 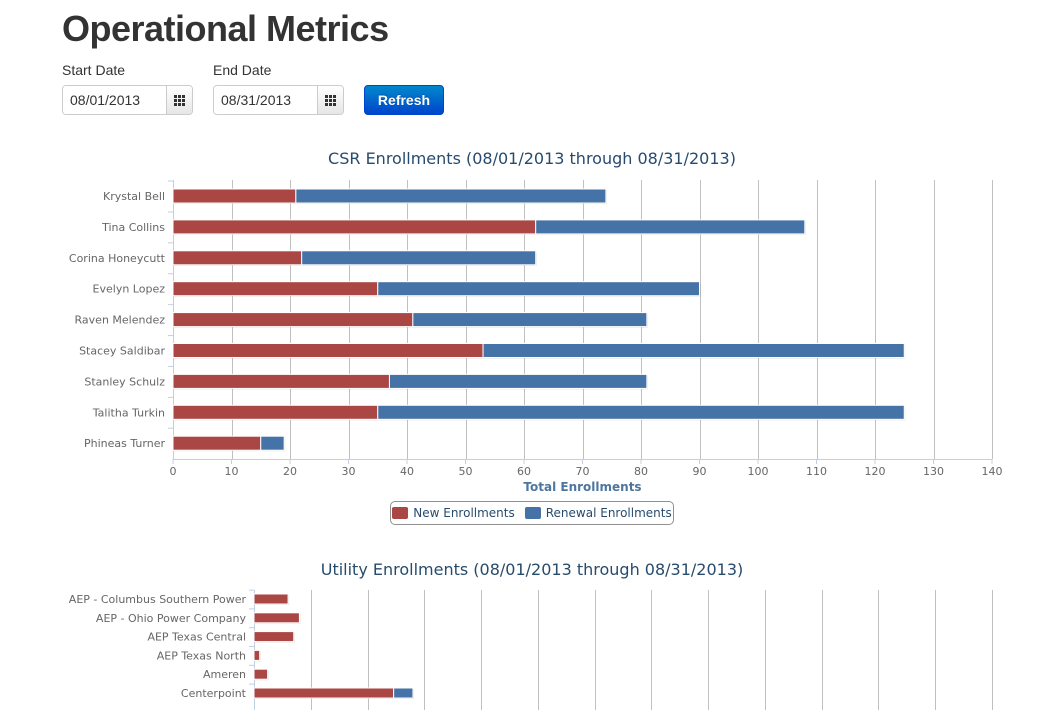 What do you see at coordinates (158, 599) in the screenshot?
I see `utility-category-label: AEP - Columbus Southern Power` at bounding box center [158, 599].